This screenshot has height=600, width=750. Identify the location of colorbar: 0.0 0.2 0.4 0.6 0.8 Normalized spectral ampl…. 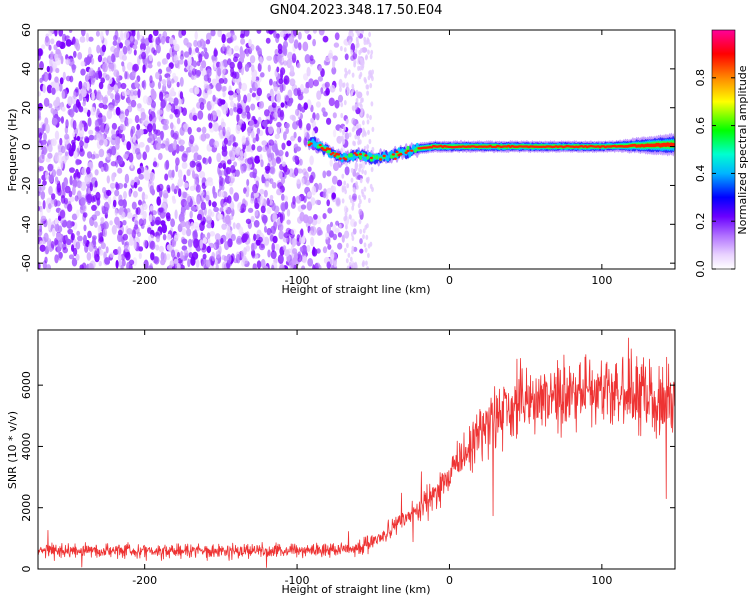
(721, 153).